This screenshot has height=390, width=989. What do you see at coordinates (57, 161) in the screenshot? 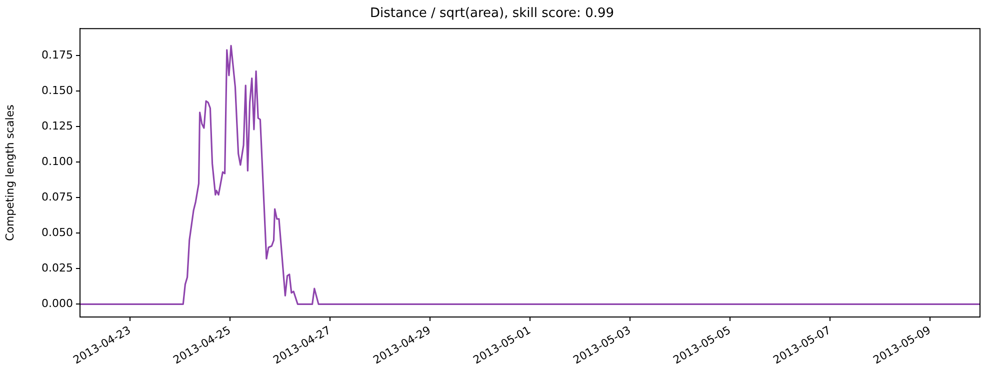
I see `y-tick-label: 0.100` at bounding box center [57, 161].